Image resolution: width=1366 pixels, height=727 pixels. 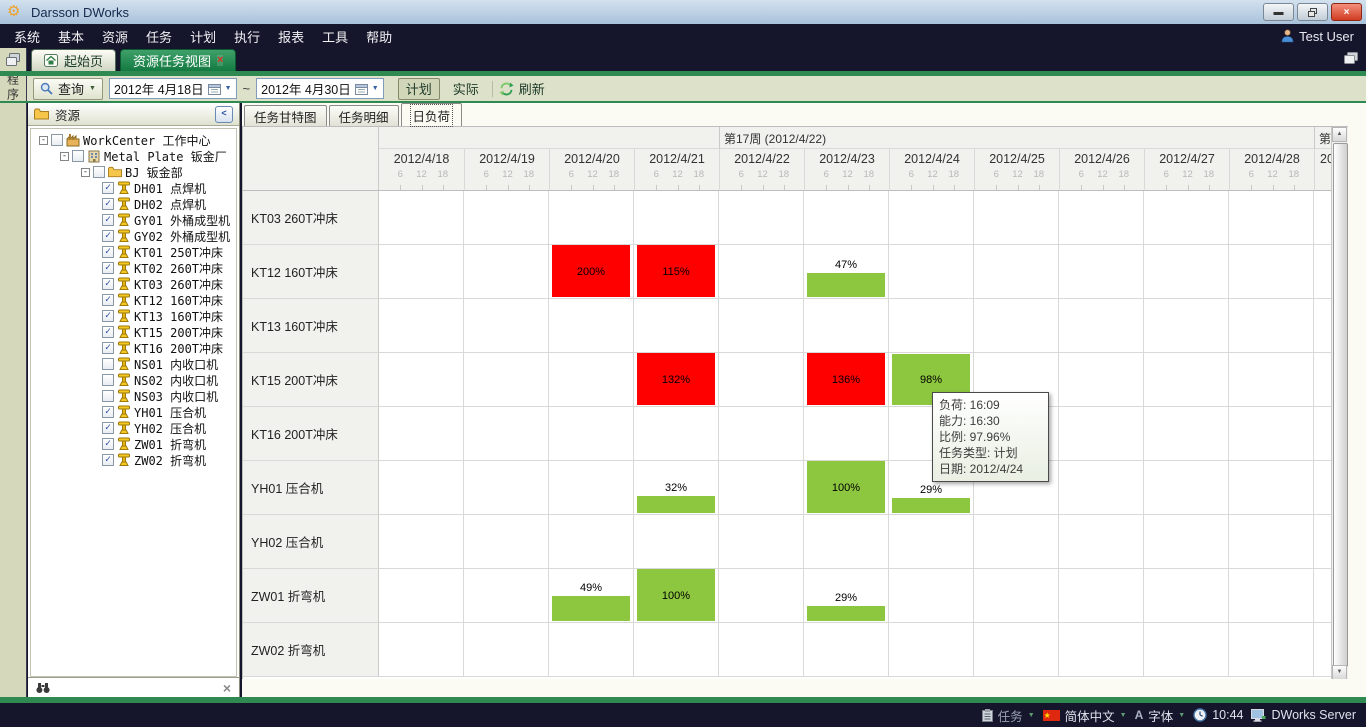 What do you see at coordinates (676, 596) in the screenshot?
I see `load-cell-2012-4-21: 100%` at bounding box center [676, 596].